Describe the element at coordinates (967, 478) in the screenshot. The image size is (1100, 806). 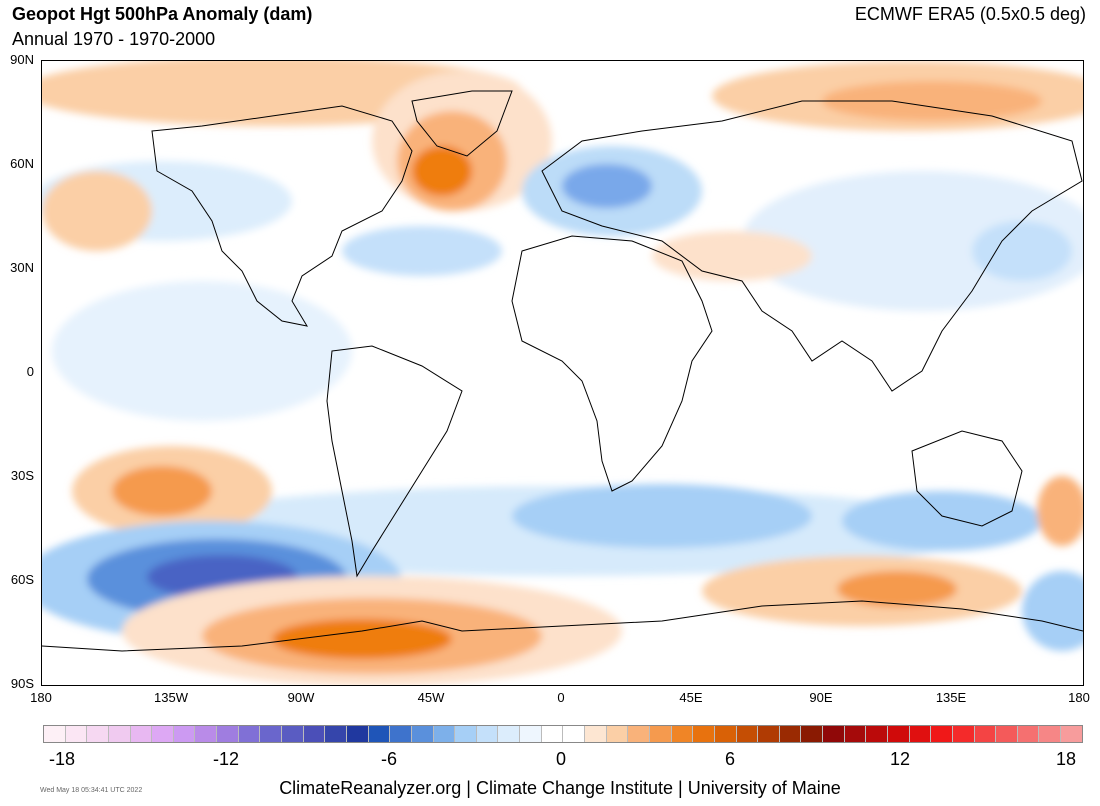
I see `australia-outline` at that location.